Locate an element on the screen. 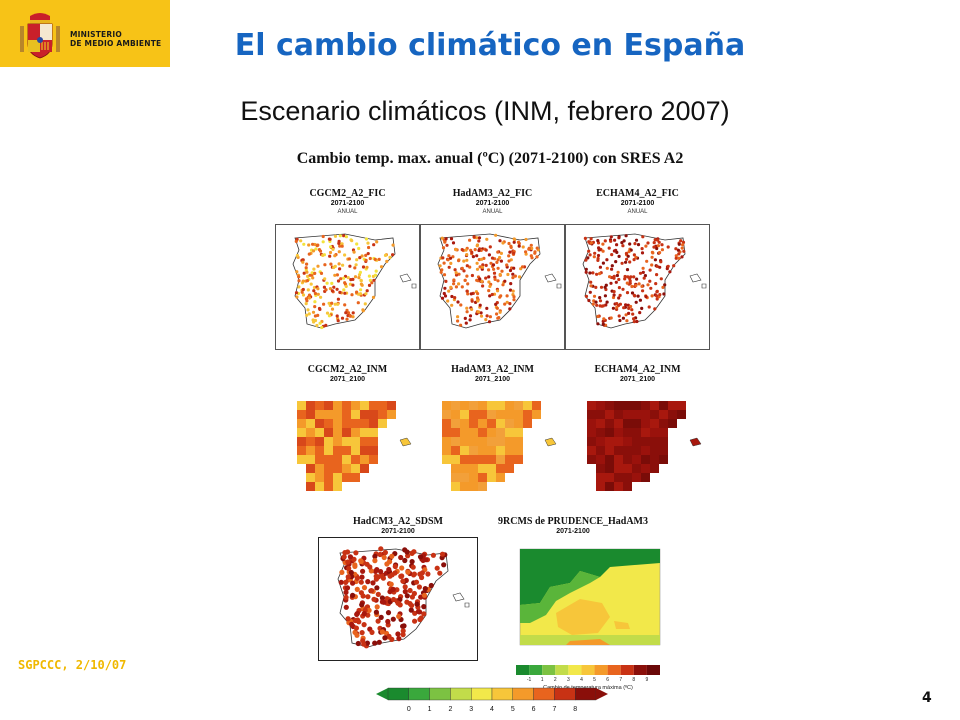 The width and height of the screenshot is (960, 720). small-colorbar-segment is located at coordinates (523, 670).